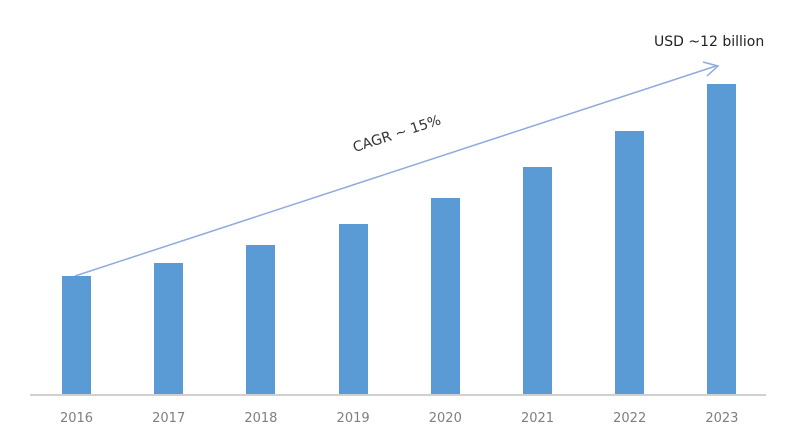 The width and height of the screenshot is (800, 443). What do you see at coordinates (722, 418) in the screenshot?
I see `x-tick-label: 2023` at bounding box center [722, 418].